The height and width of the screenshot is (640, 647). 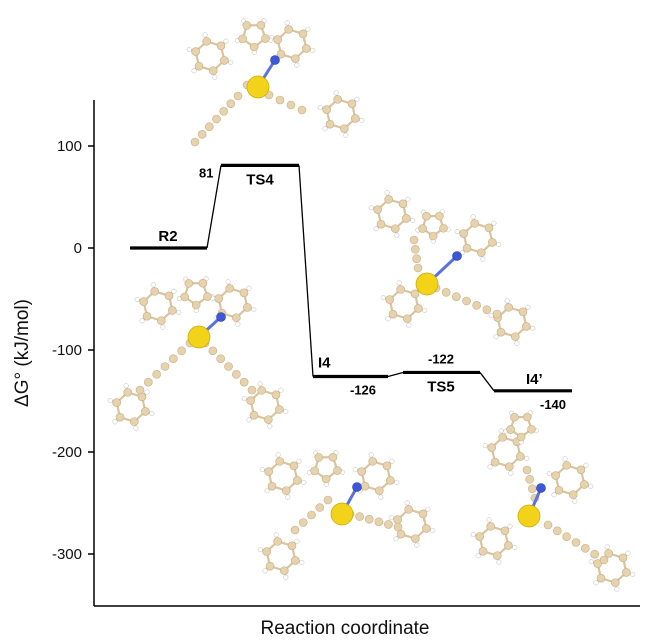 I want to click on y-tick-label: 0, so click(x=78, y=248).